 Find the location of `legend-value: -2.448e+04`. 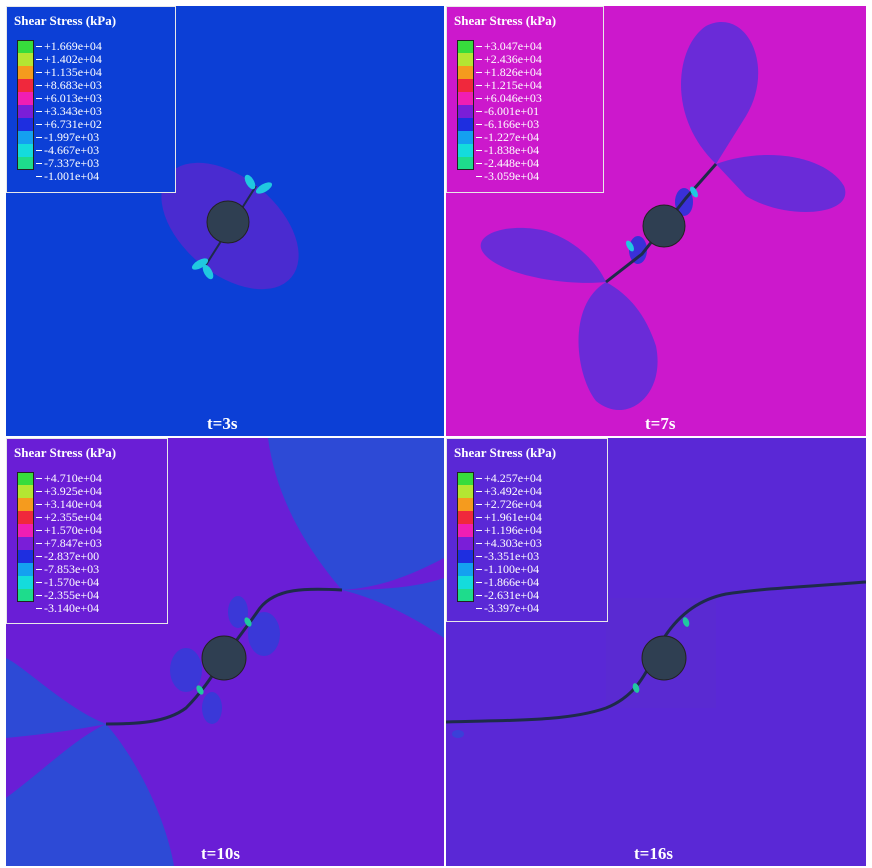

legend-value: -2.448e+04 is located at coordinates (509, 163).